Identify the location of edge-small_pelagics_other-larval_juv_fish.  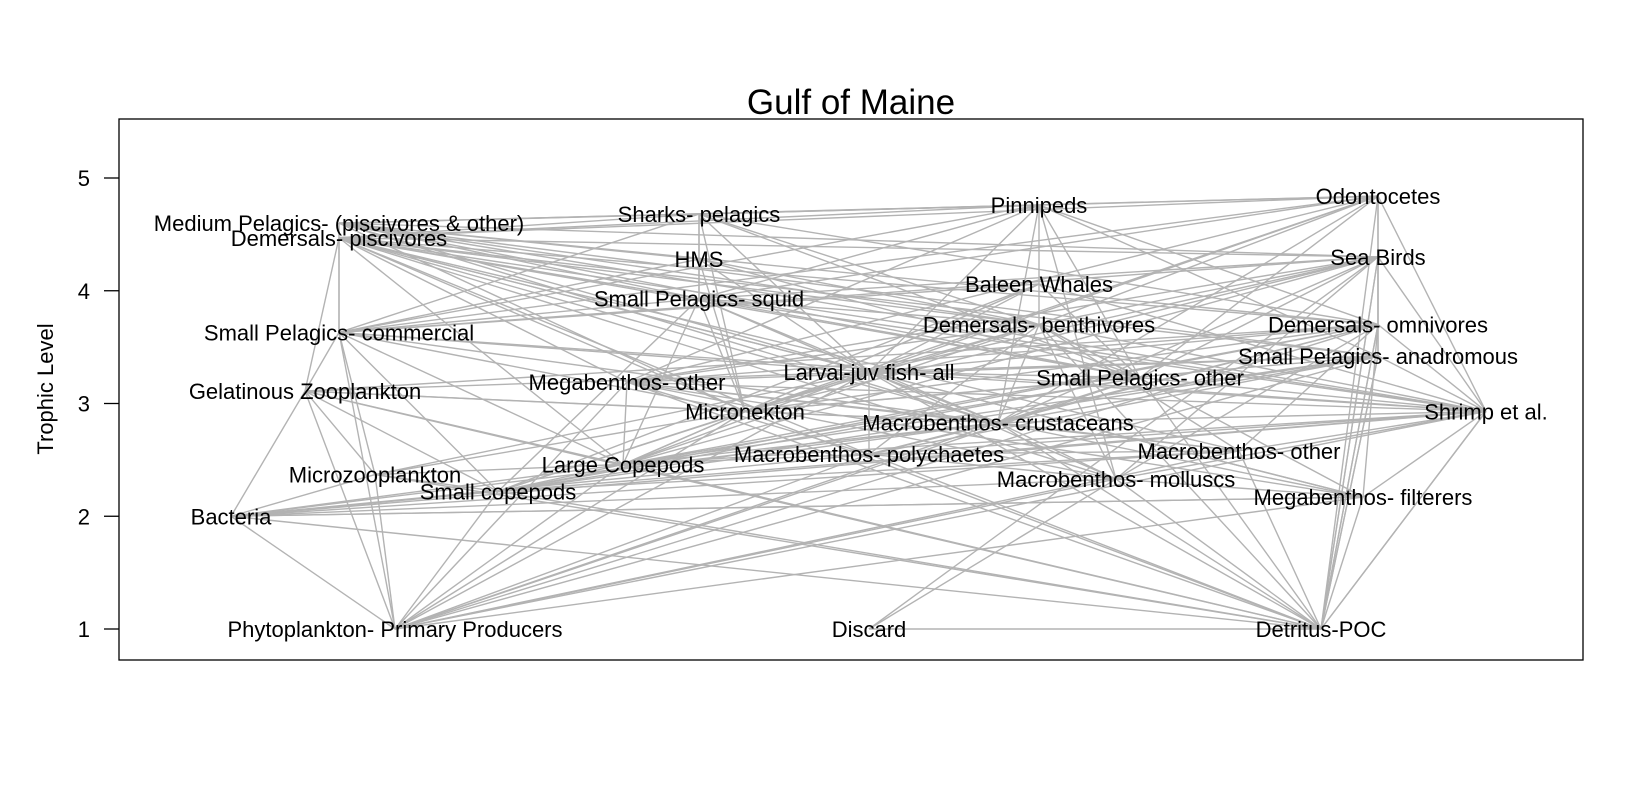
(1004, 375).